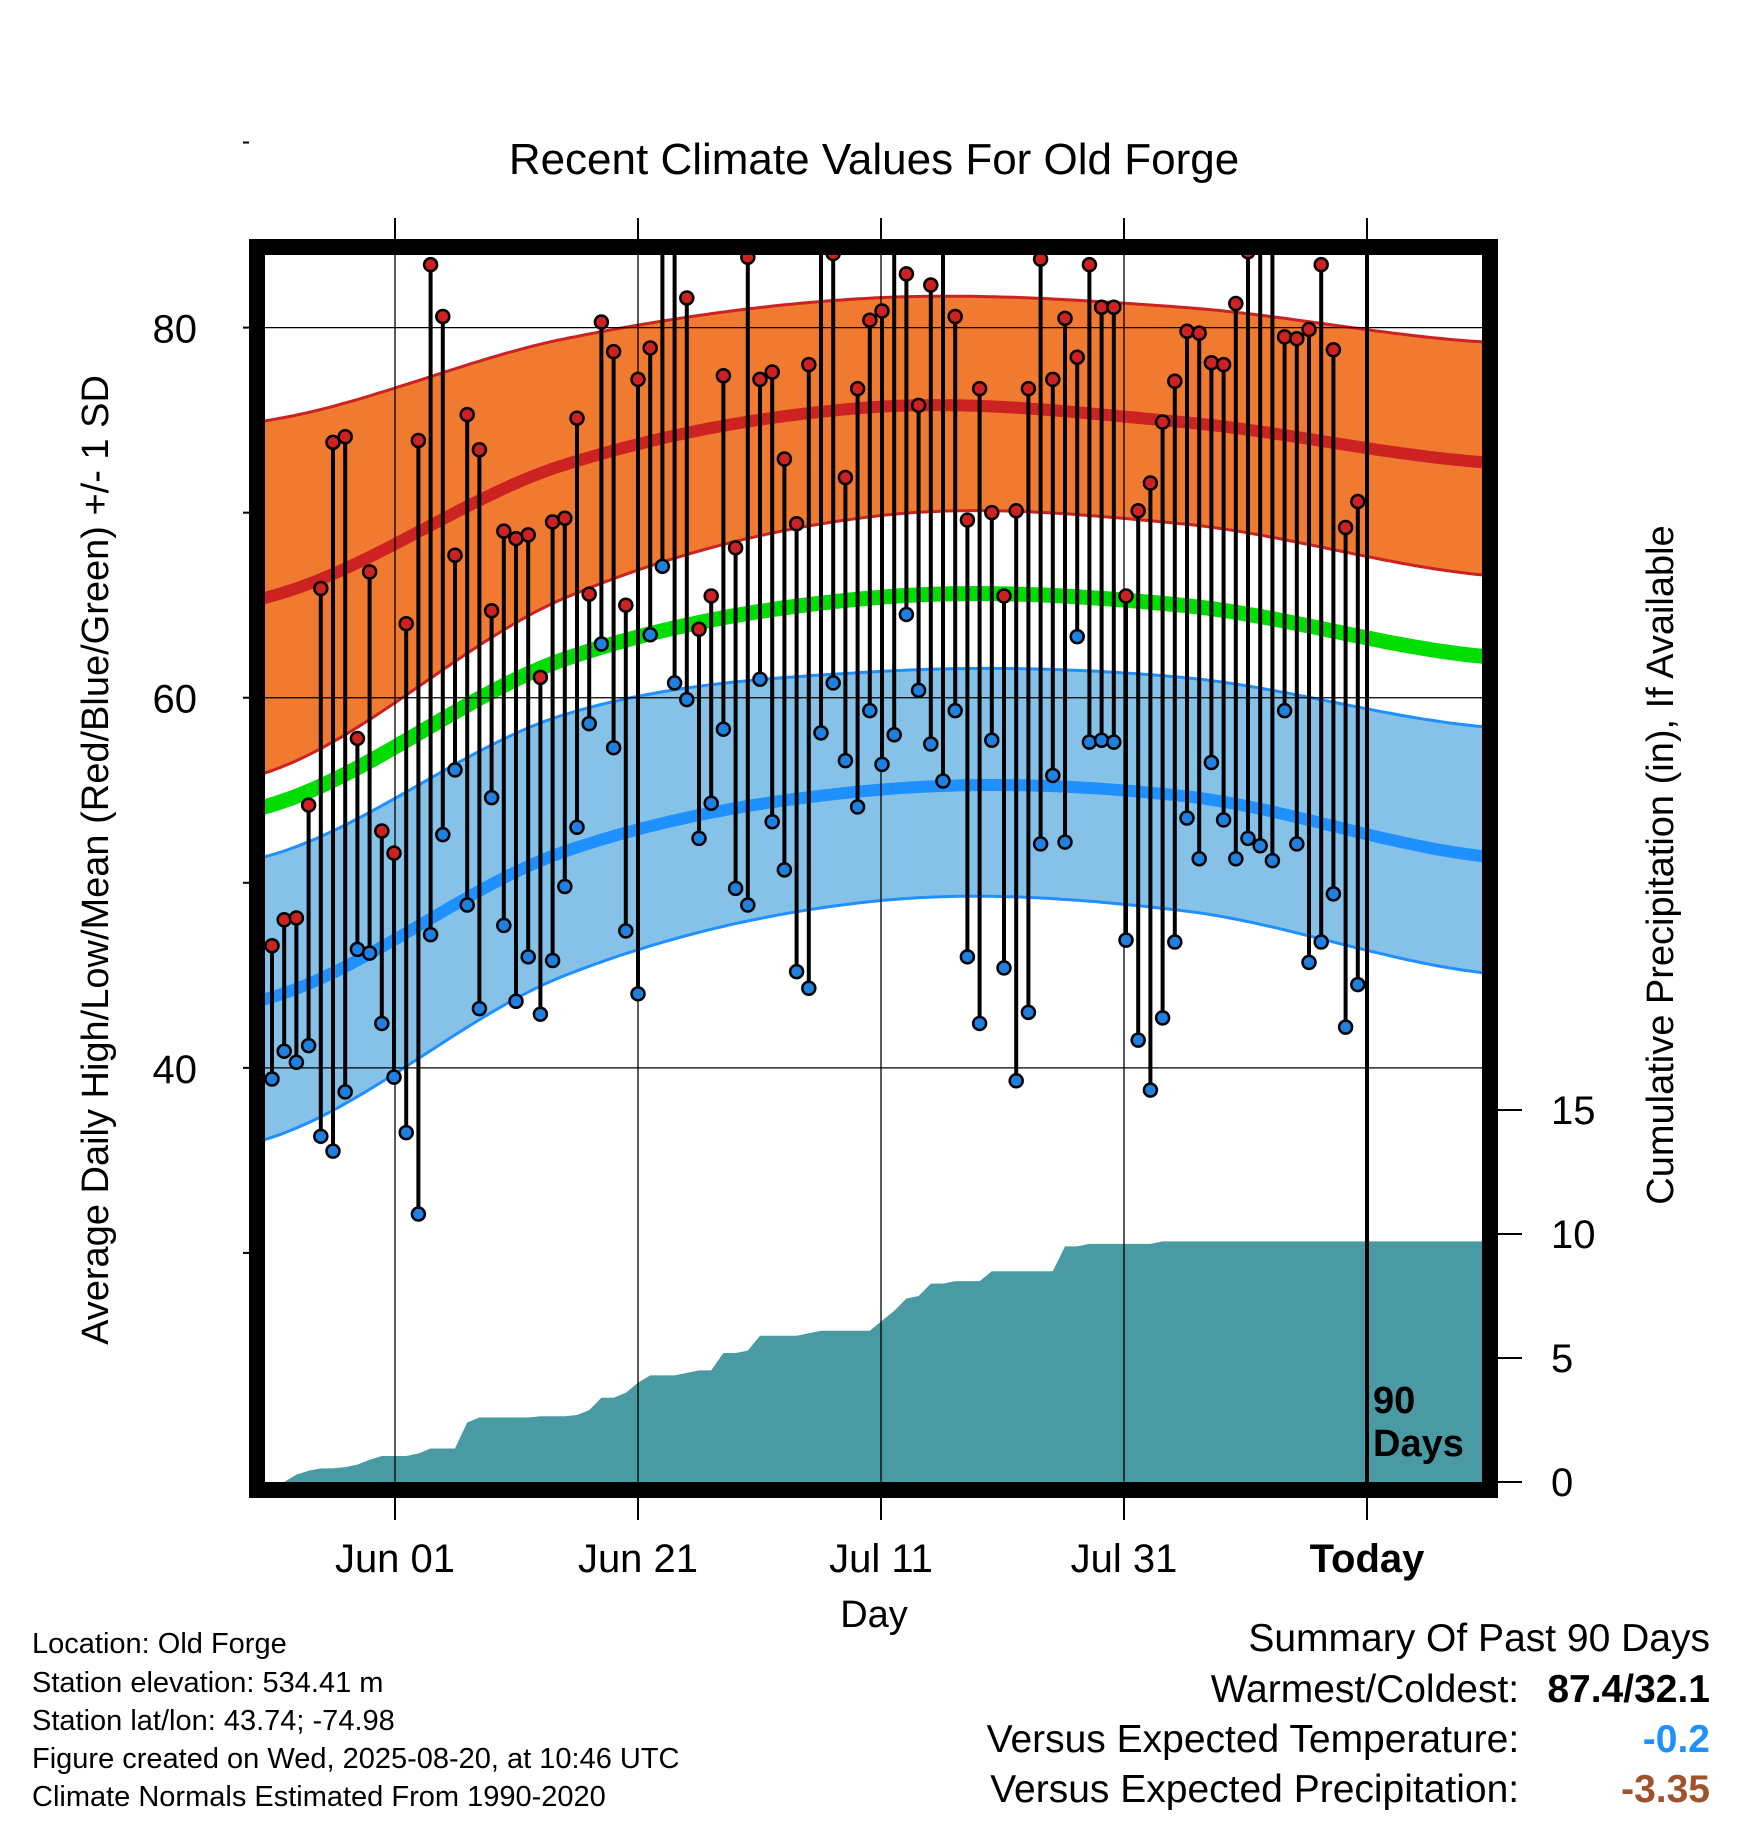 The width and height of the screenshot is (1748, 1828). I want to click on y2-tick-label: 10, so click(1573, 1235).